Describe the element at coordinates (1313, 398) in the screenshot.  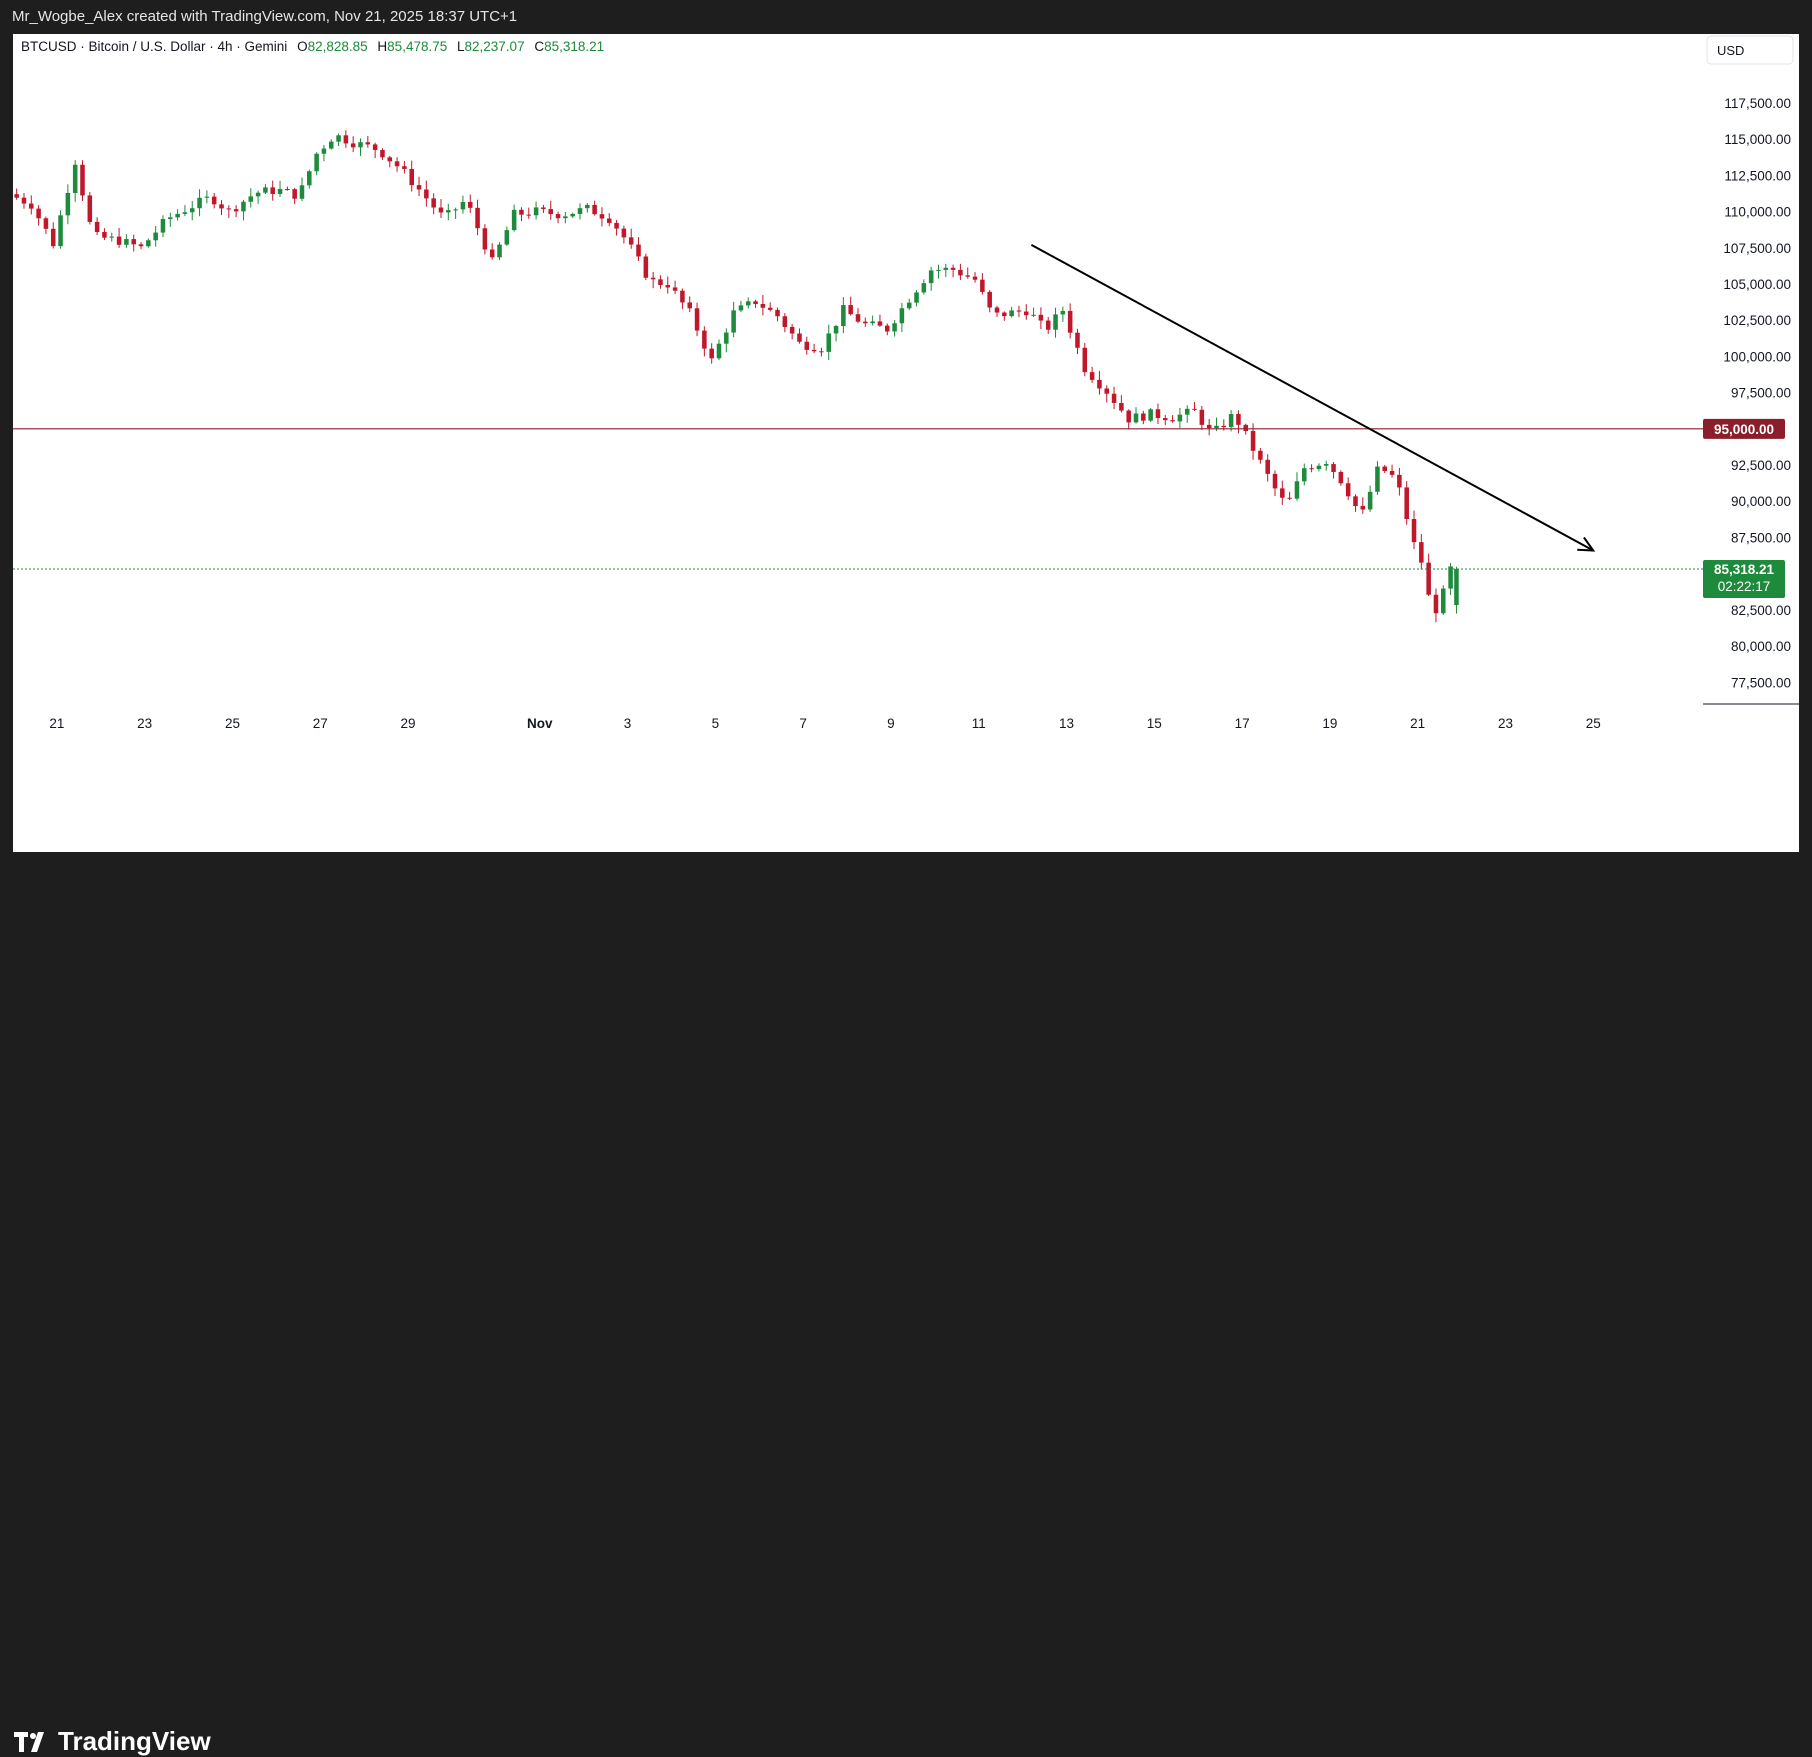
I see `trend-arrow` at that location.